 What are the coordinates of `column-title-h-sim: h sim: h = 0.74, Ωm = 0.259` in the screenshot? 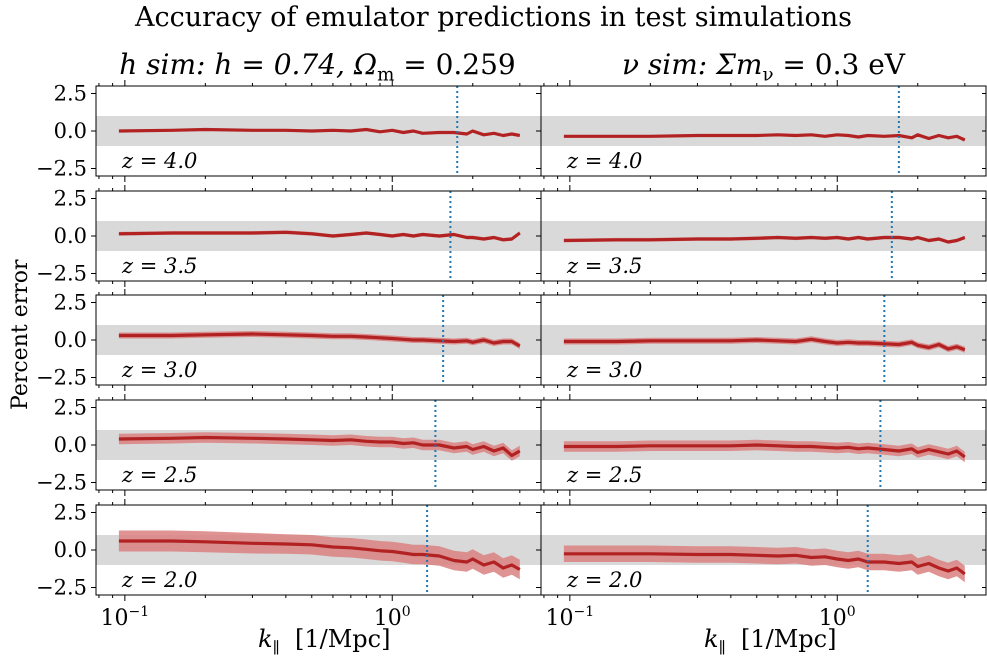 It's located at (317, 67).